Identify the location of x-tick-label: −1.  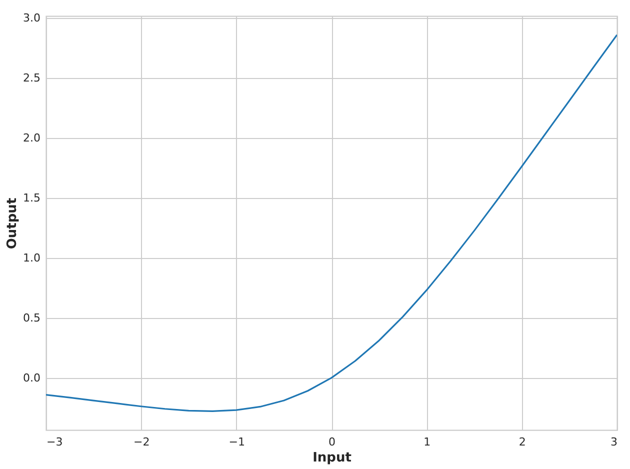
(236, 442).